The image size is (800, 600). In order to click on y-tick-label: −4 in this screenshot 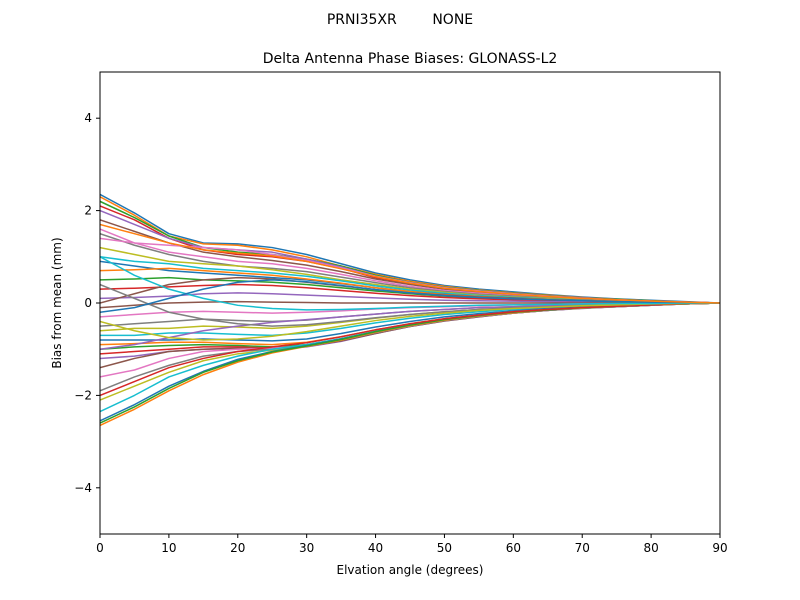, I will do `click(83, 488)`.